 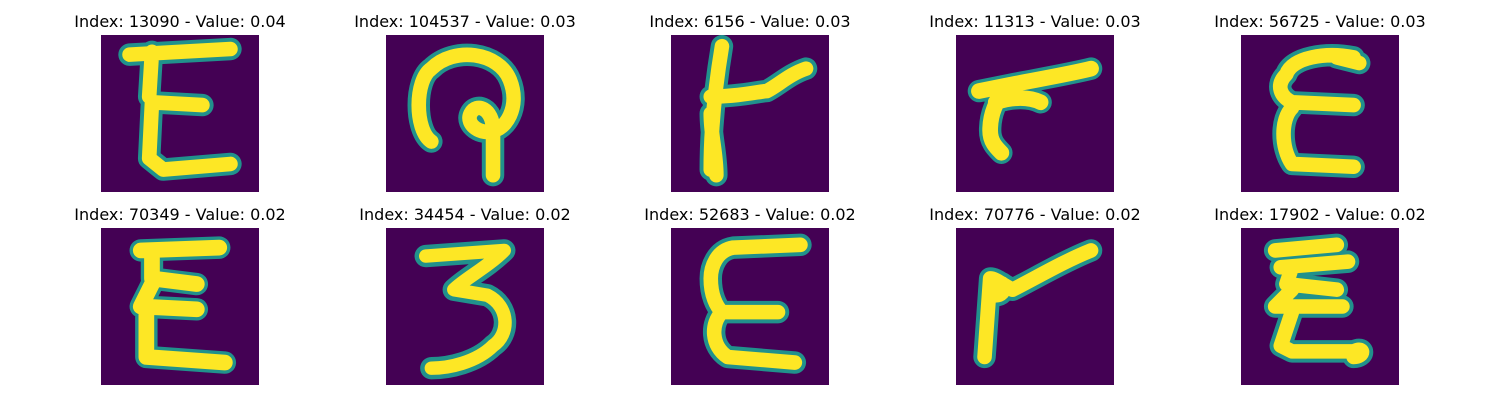 I want to click on panel-7: Index: 34454 - Value: 0.02, so click(x=465, y=300).